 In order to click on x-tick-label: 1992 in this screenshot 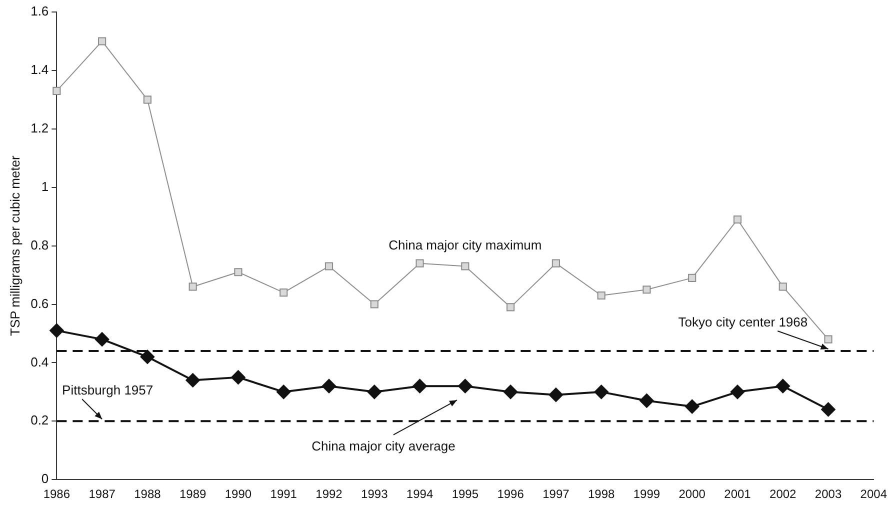, I will do `click(329, 494)`.